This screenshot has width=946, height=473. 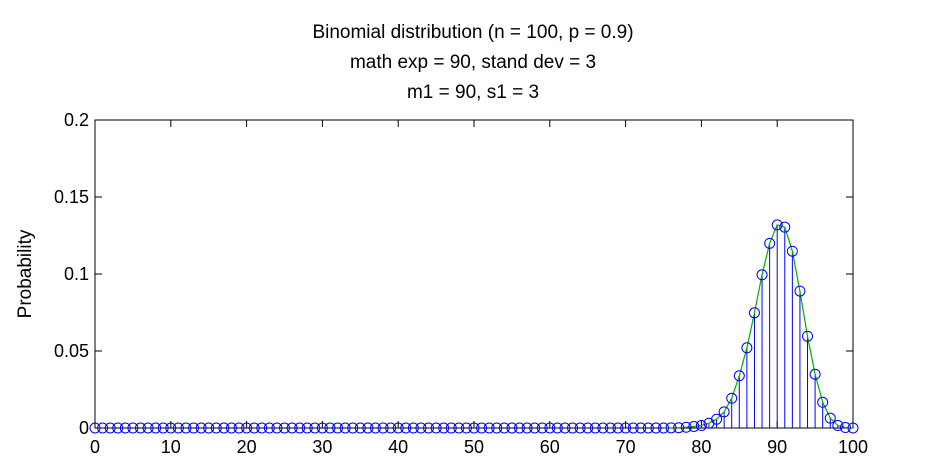 What do you see at coordinates (71, 197) in the screenshot?
I see `y-tick-label: 0.15` at bounding box center [71, 197].